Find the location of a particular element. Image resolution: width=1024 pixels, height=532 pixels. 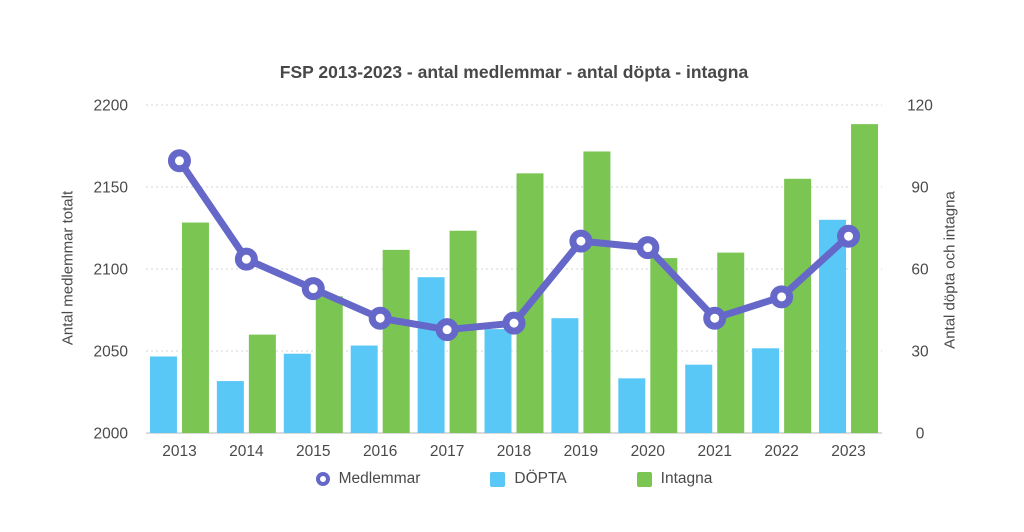

x-axis-tick: 2017 is located at coordinates (447, 451).